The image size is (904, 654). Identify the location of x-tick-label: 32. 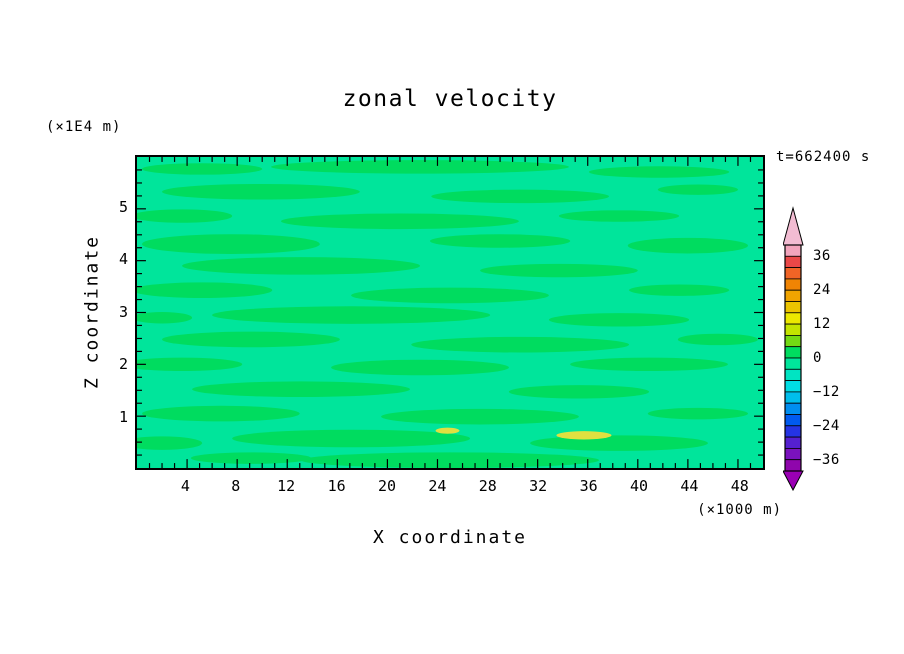
(538, 486).